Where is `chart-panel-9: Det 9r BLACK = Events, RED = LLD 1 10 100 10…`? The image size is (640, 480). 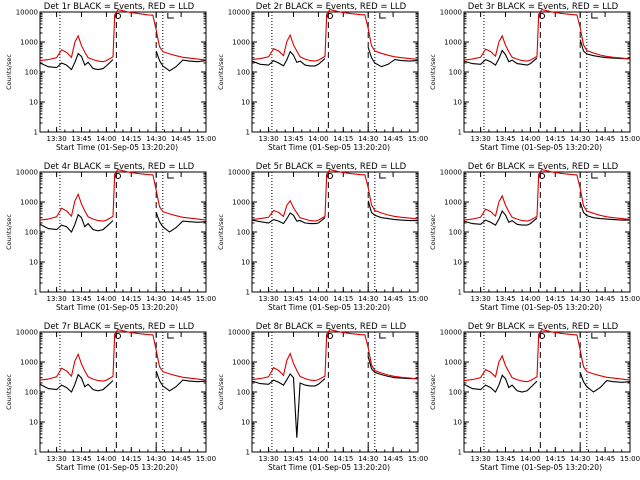 chart-panel-9: Det 9r BLACK = Events, RED = LLD 1 10 100 10… is located at coordinates (534, 397).